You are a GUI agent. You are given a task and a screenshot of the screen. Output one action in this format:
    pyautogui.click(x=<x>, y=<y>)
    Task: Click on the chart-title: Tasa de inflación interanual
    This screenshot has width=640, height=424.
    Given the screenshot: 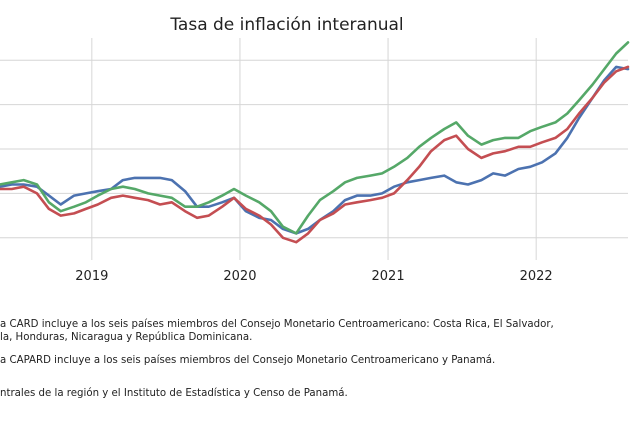 What is the action you would take?
    pyautogui.click(x=286, y=25)
    